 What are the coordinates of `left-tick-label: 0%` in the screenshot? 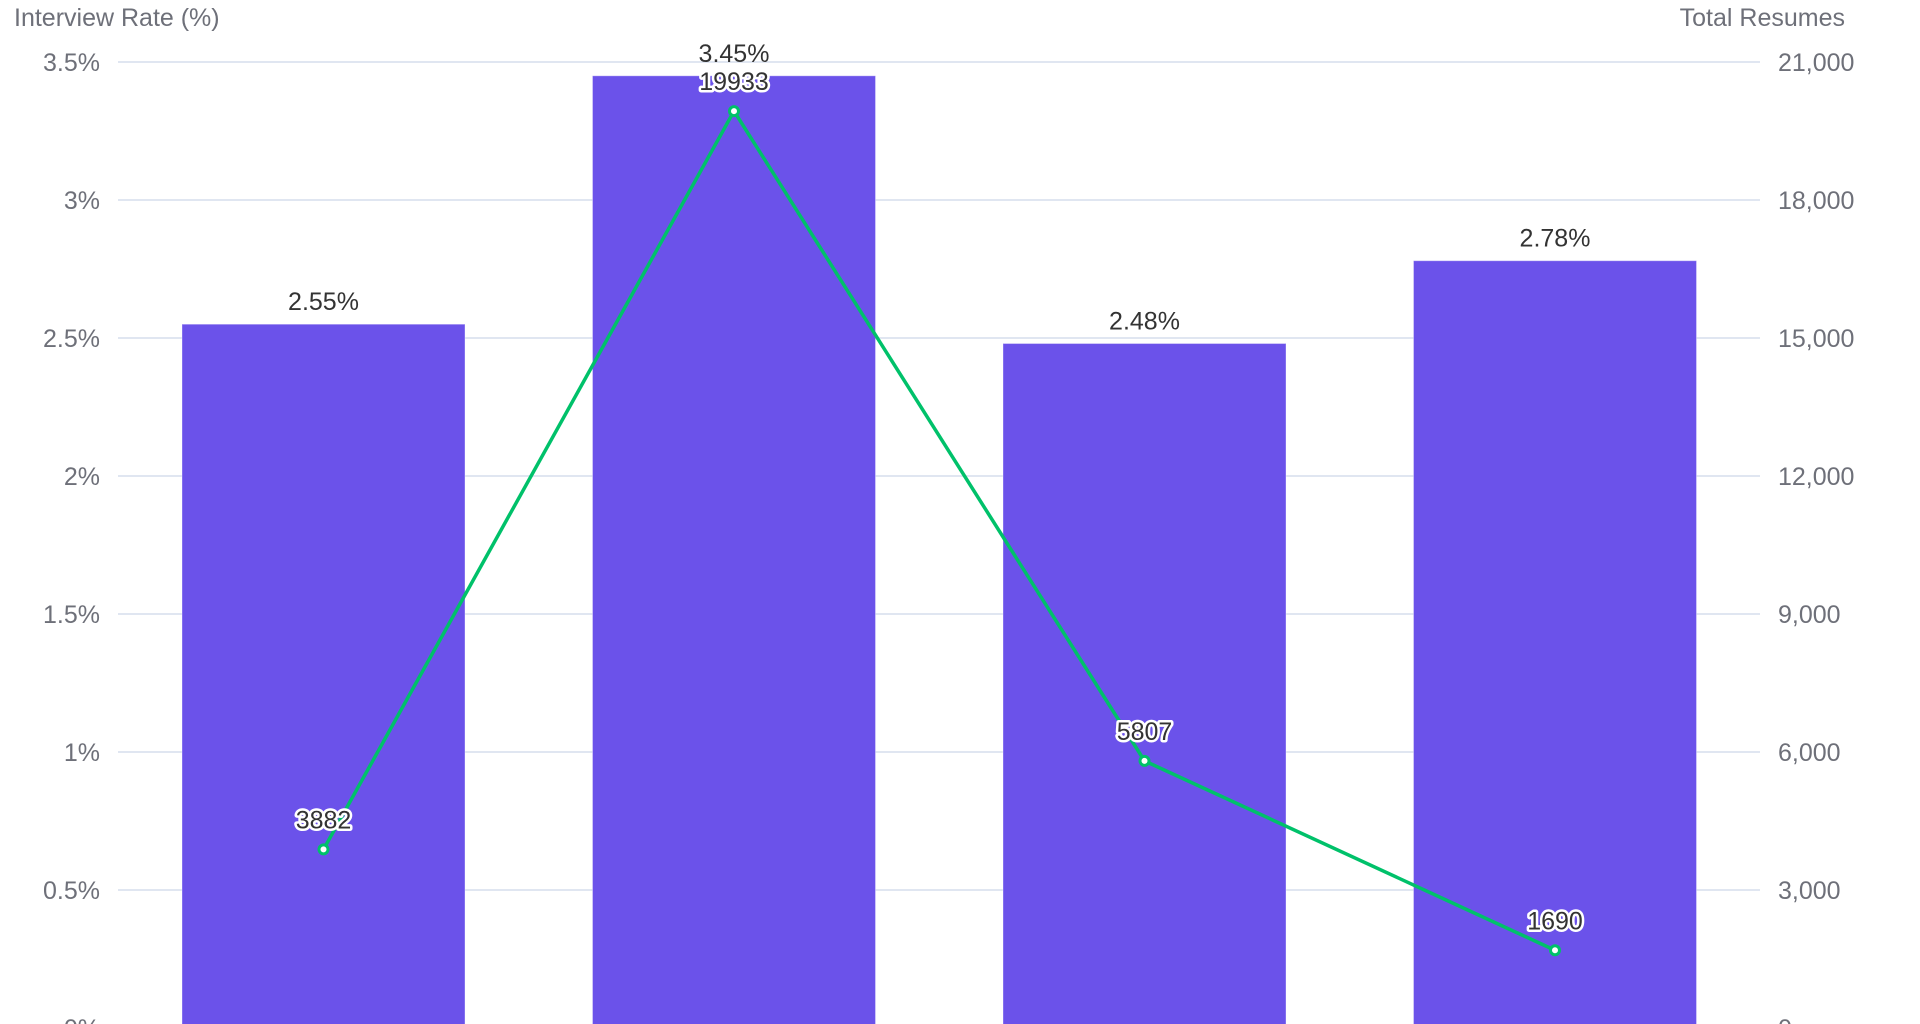 It's located at (82, 1019).